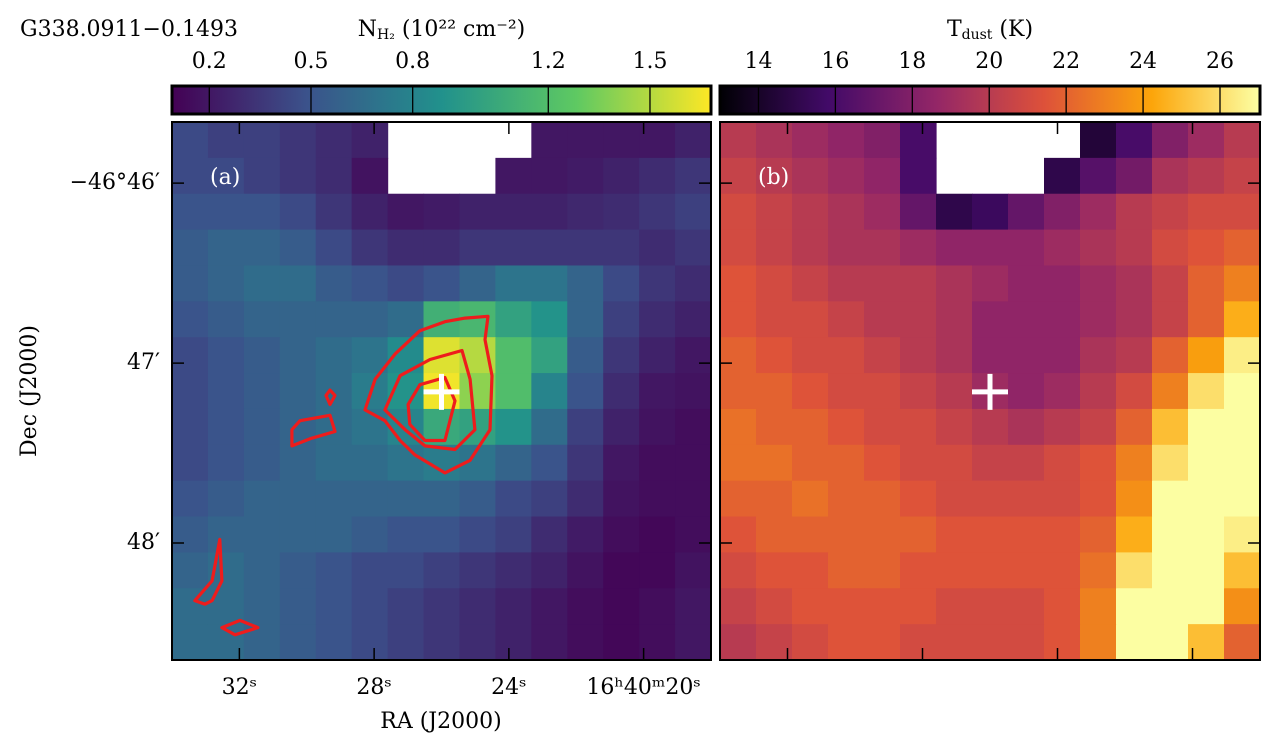 The width and height of the screenshot is (1274, 752). I want to click on colorbar-tick-label: 1.5, so click(649, 61).